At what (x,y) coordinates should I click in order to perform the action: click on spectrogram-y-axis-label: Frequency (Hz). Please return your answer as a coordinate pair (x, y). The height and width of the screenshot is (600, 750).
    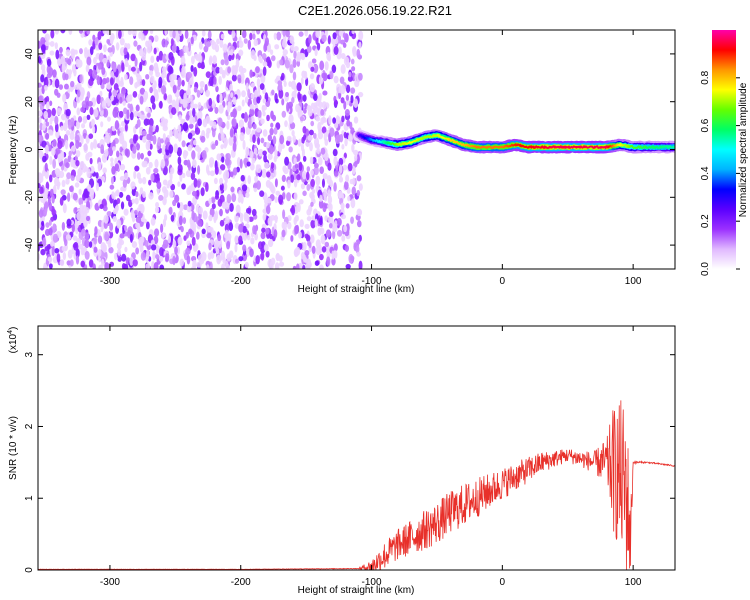
    Looking at the image, I should click on (13, 150).